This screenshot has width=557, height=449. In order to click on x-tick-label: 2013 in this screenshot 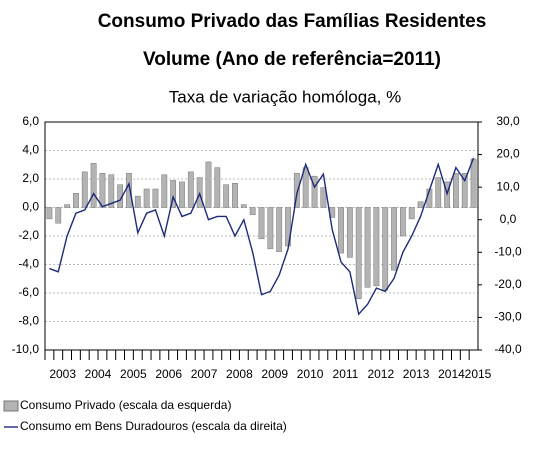, I will do `click(416, 374)`.